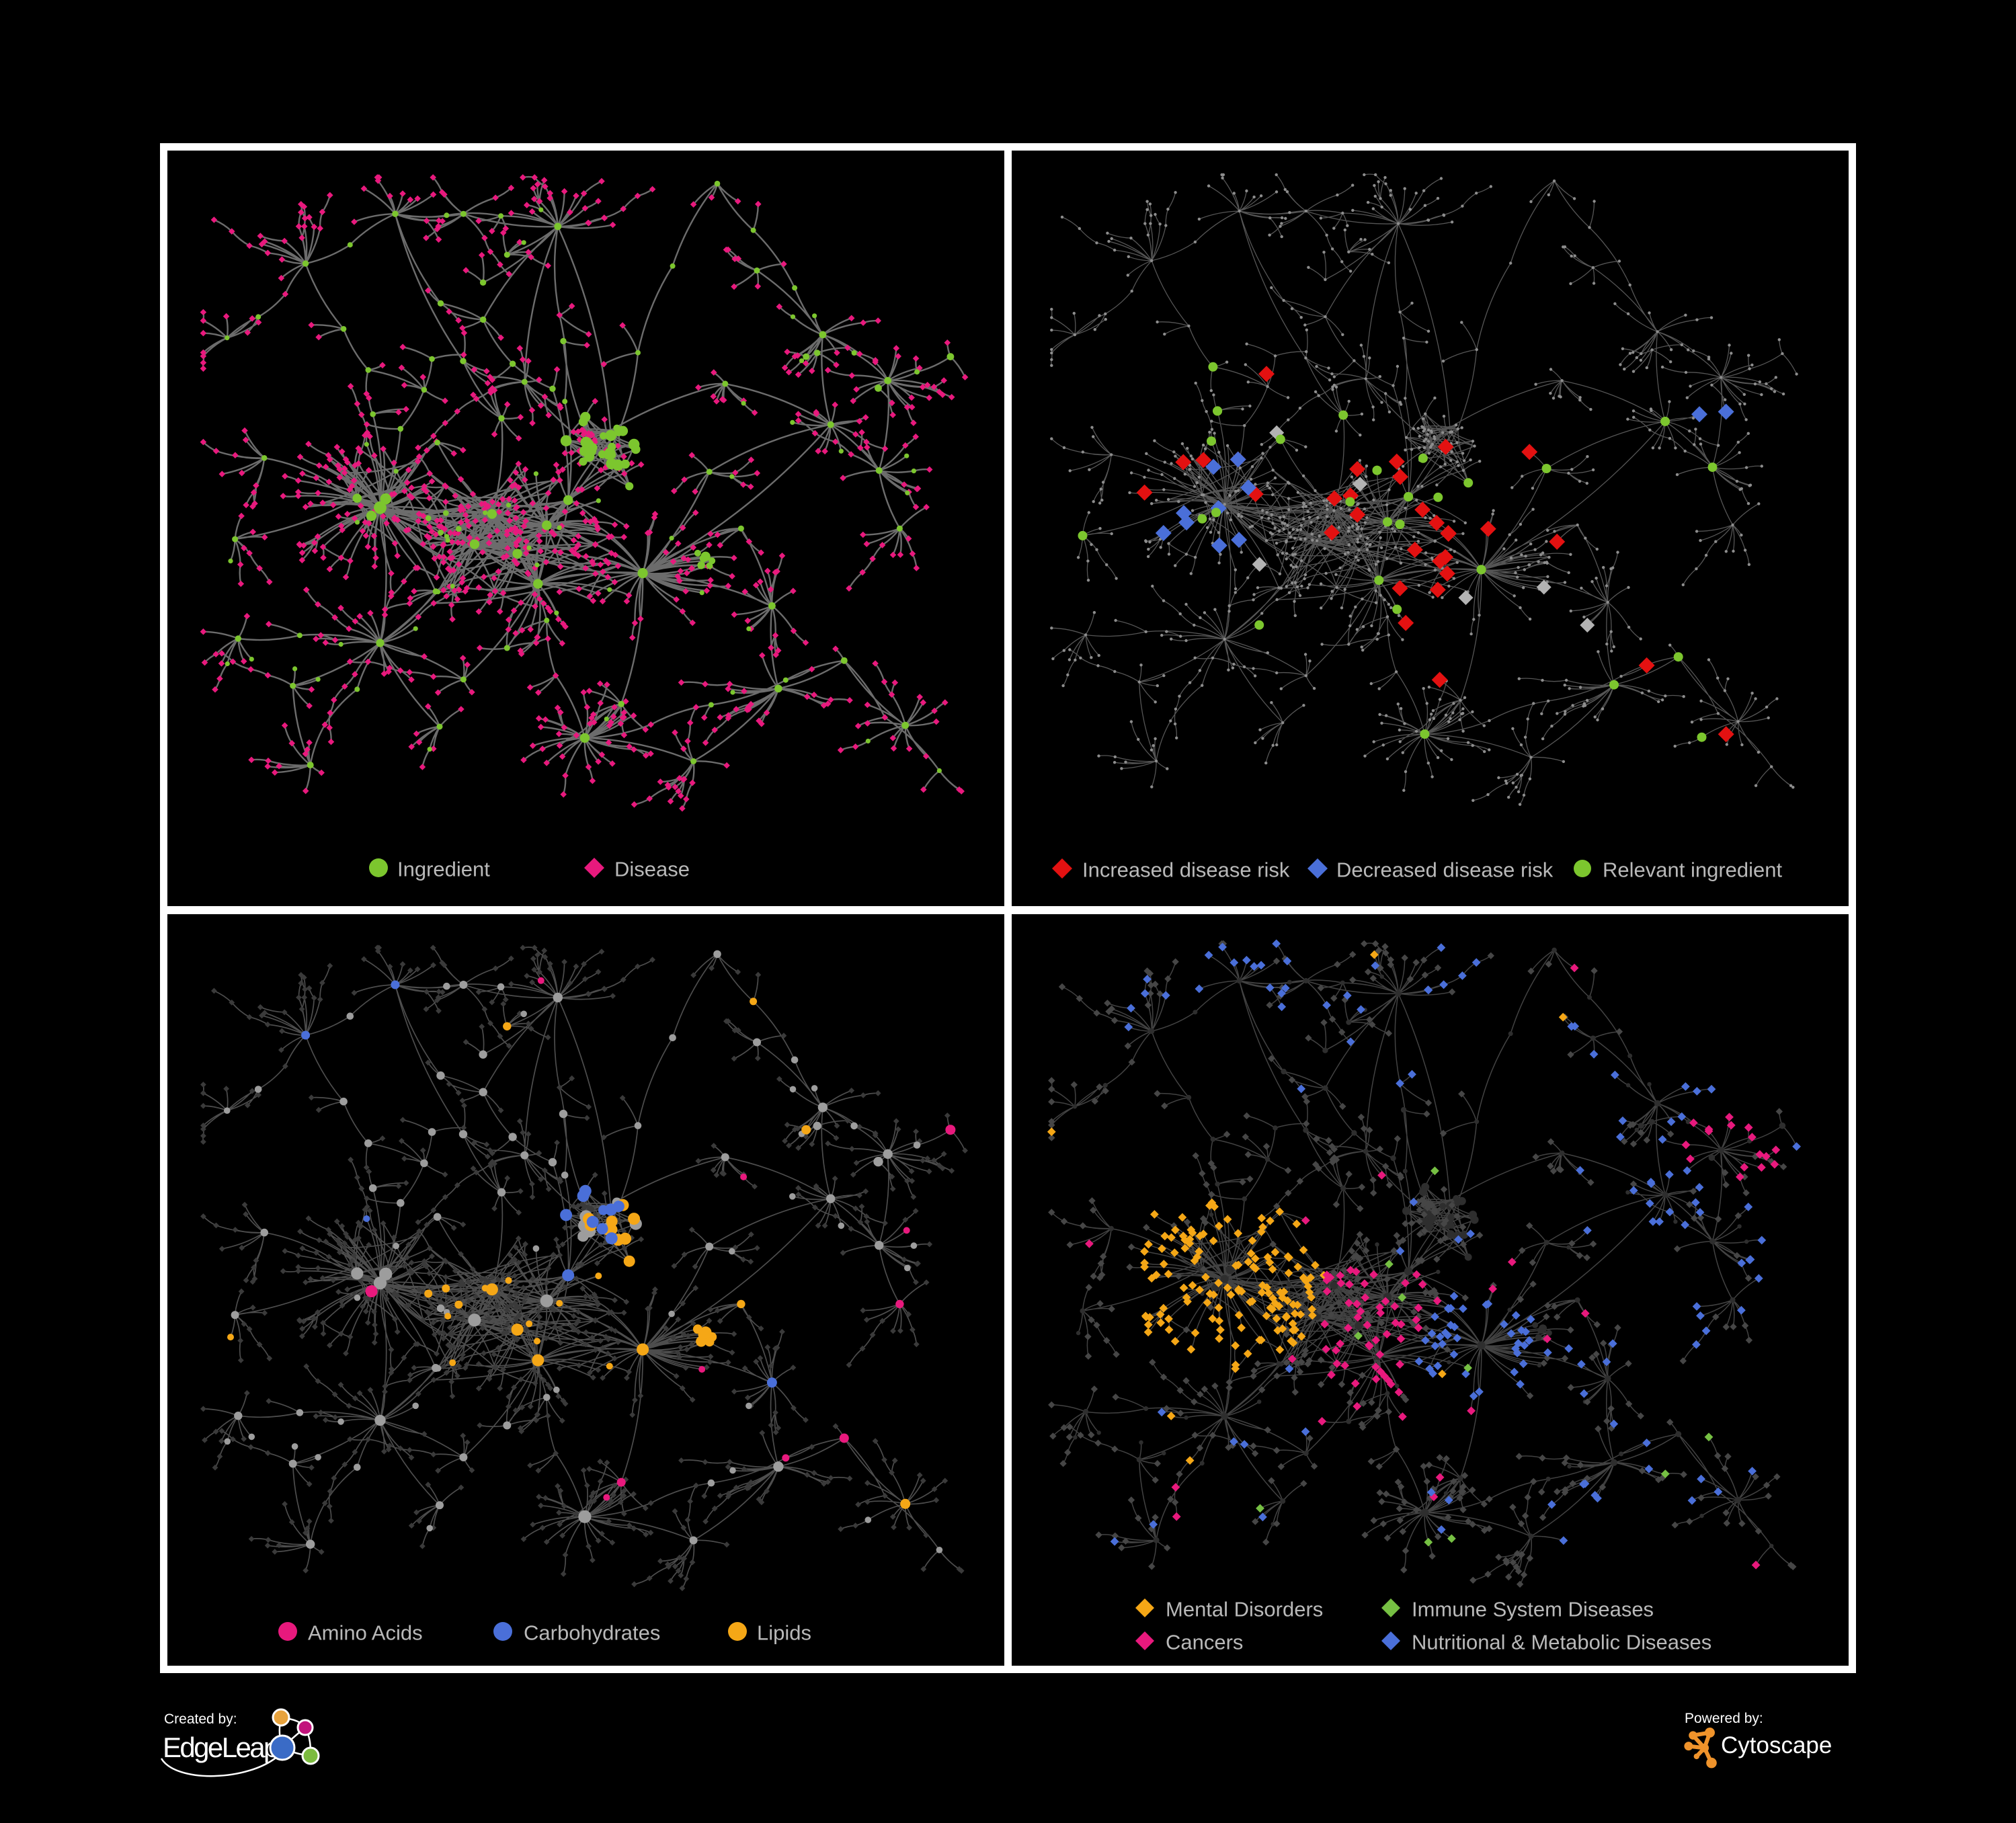 This screenshot has height=1823, width=2016. I want to click on svg-text: Ingredient, so click(443, 869).